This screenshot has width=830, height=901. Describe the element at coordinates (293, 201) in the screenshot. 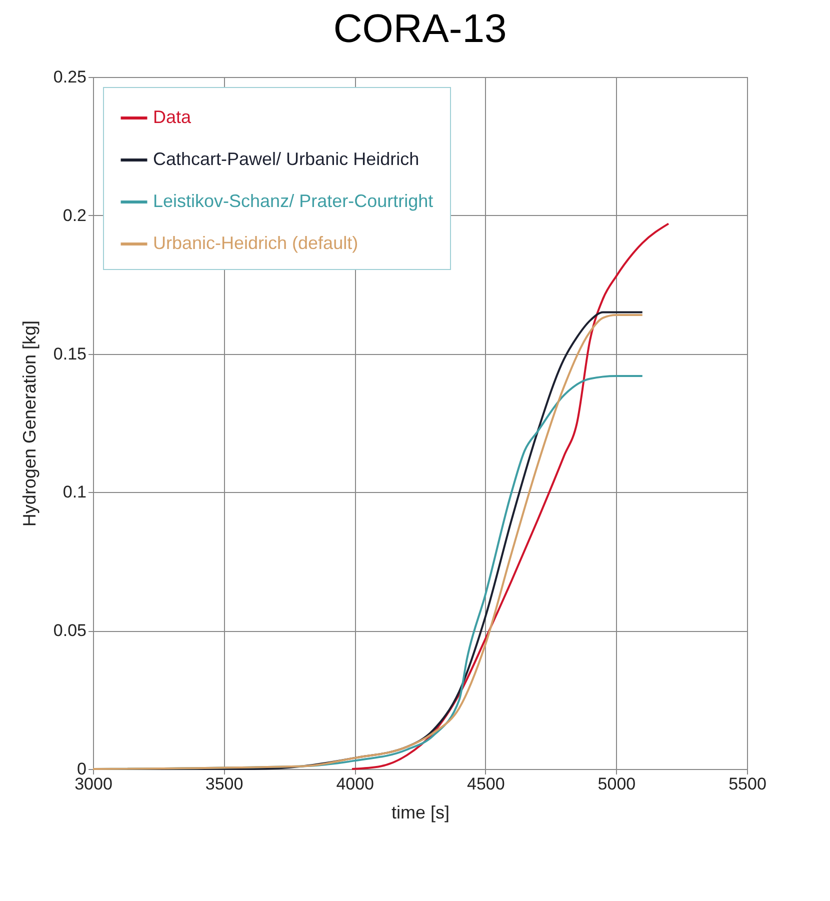

I see `legend-label: Leistikov-Schanz/ Prater-Courtright` at that location.